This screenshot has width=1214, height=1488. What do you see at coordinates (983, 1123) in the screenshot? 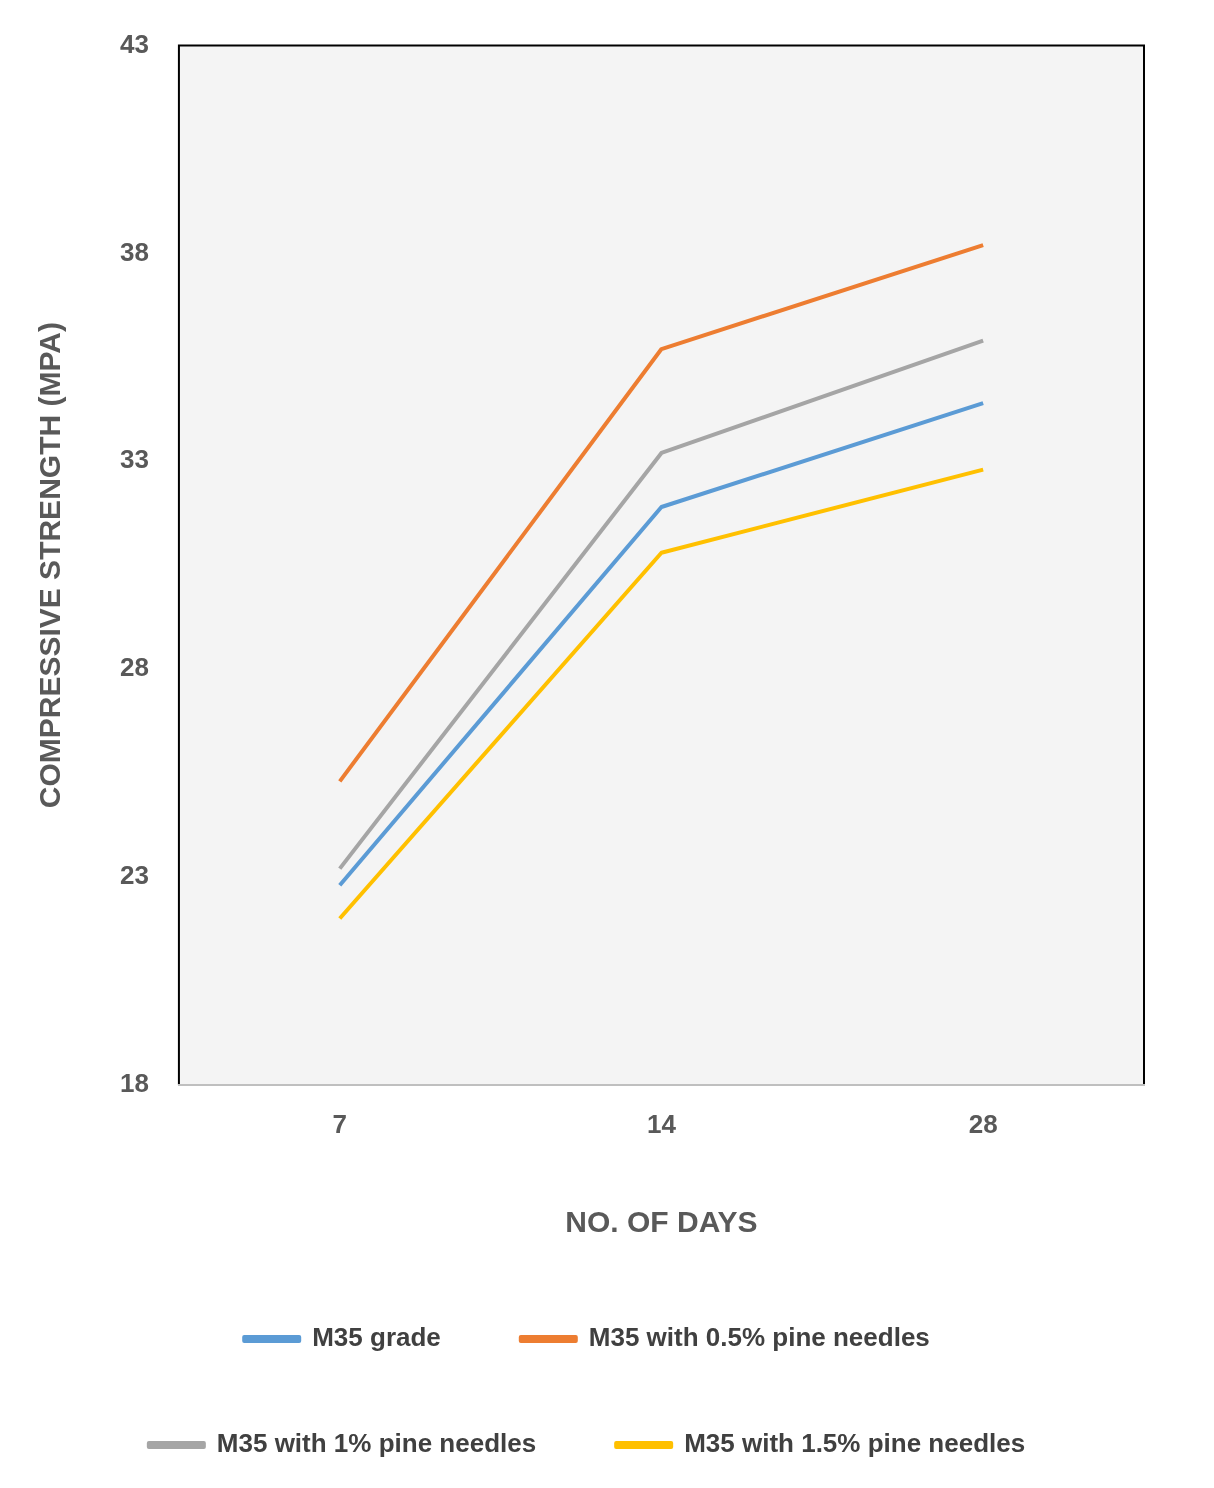
I see `x-tick-label: 28` at bounding box center [983, 1123].